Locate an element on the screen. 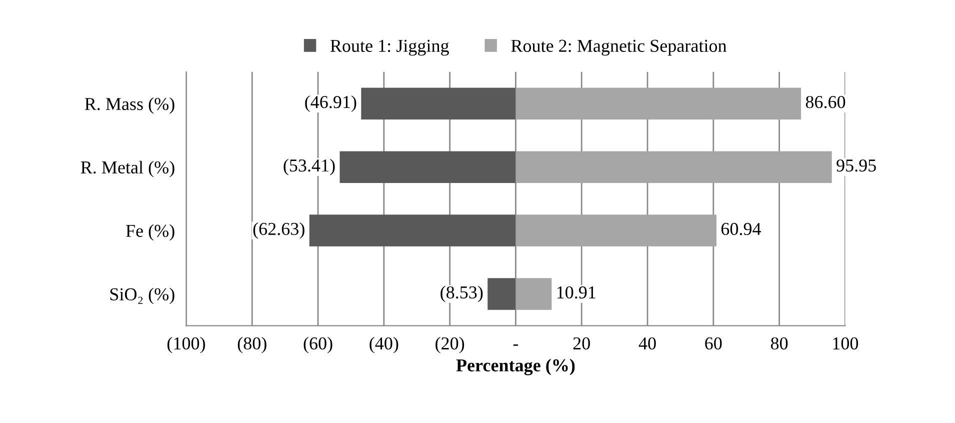 The image size is (955, 423). x-tick-label: (20) is located at coordinates (450, 345).